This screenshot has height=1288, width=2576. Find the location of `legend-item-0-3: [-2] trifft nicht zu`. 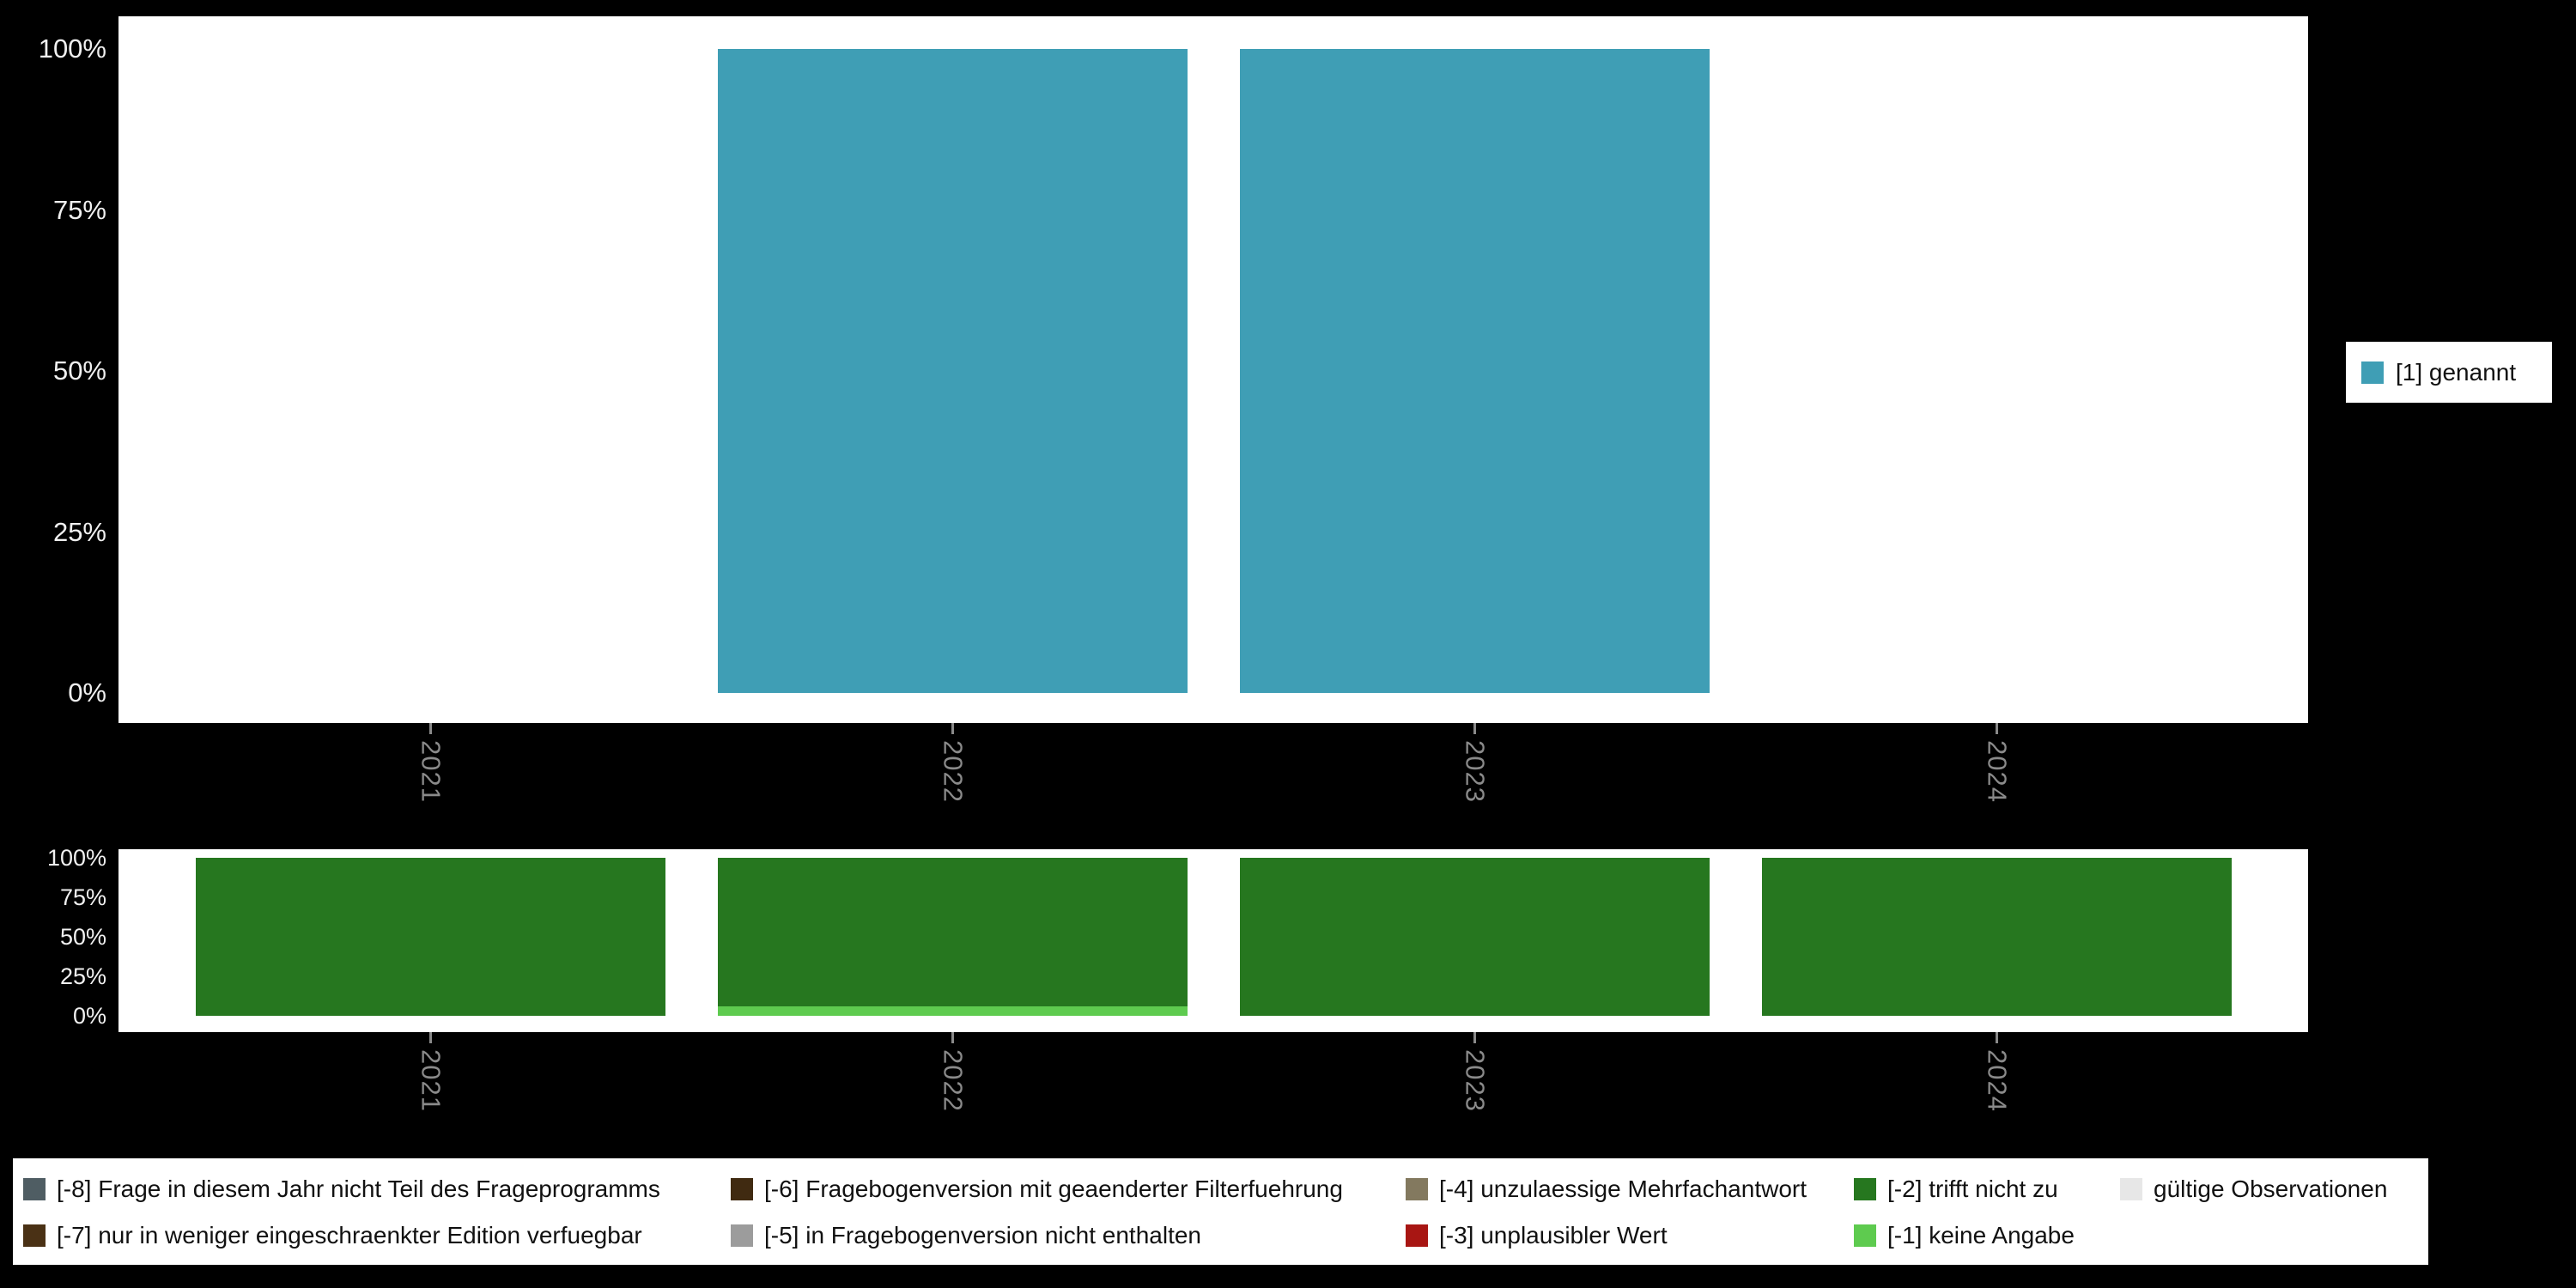

legend-item-0-3: [-2] trifft nicht zu is located at coordinates (1956, 1189).